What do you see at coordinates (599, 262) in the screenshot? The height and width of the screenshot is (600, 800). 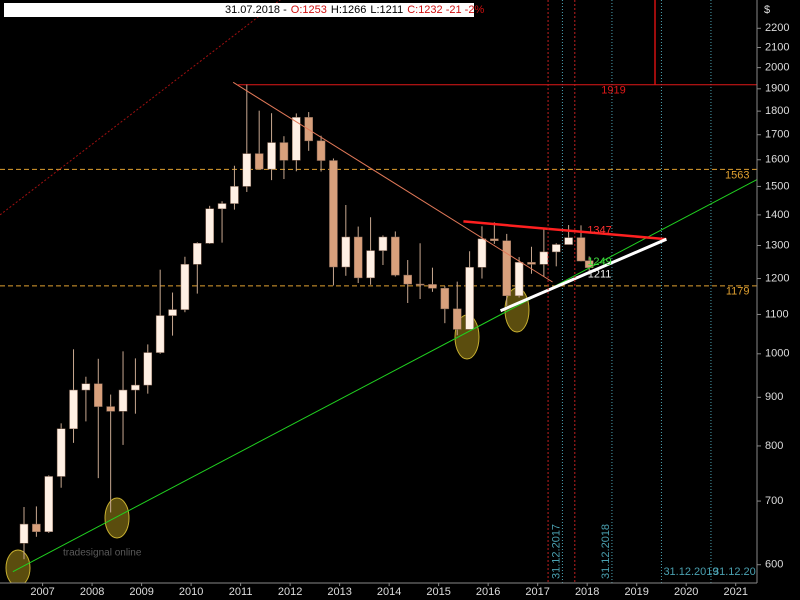 I see `price-label: 1249` at bounding box center [599, 262].